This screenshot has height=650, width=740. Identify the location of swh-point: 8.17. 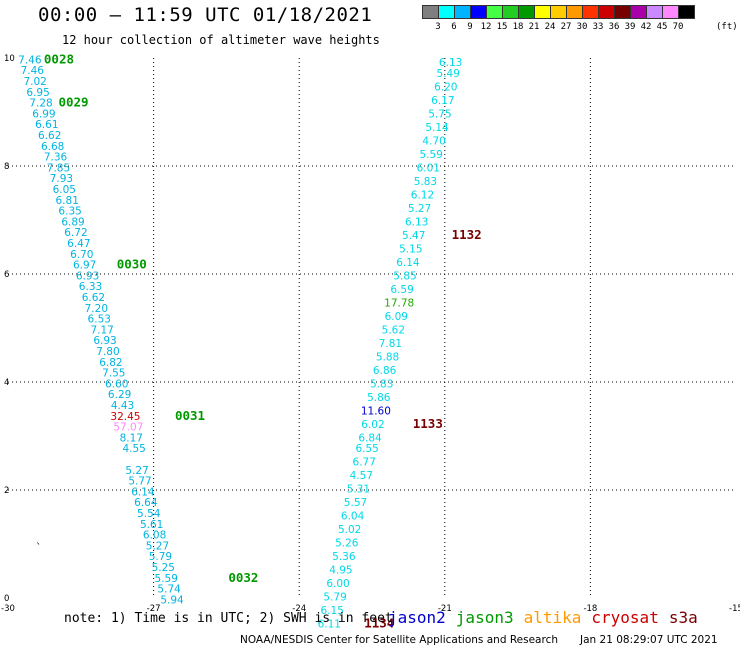
(131, 438).